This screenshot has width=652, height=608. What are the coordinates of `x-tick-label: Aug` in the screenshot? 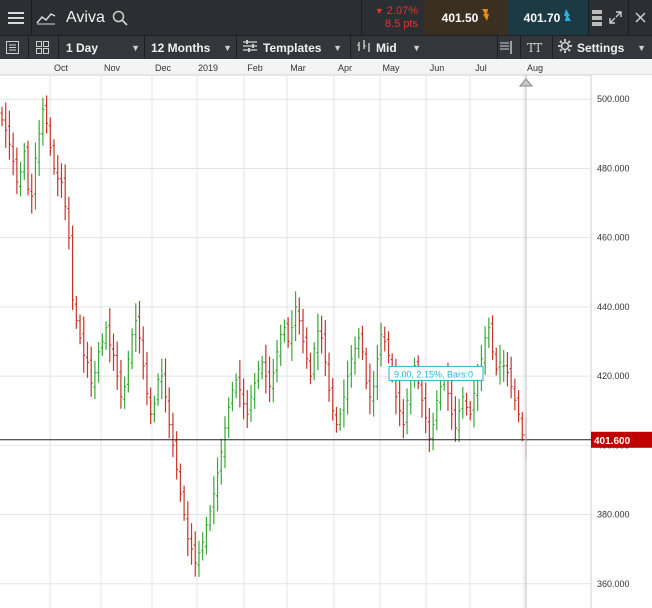 It's located at (535, 68).